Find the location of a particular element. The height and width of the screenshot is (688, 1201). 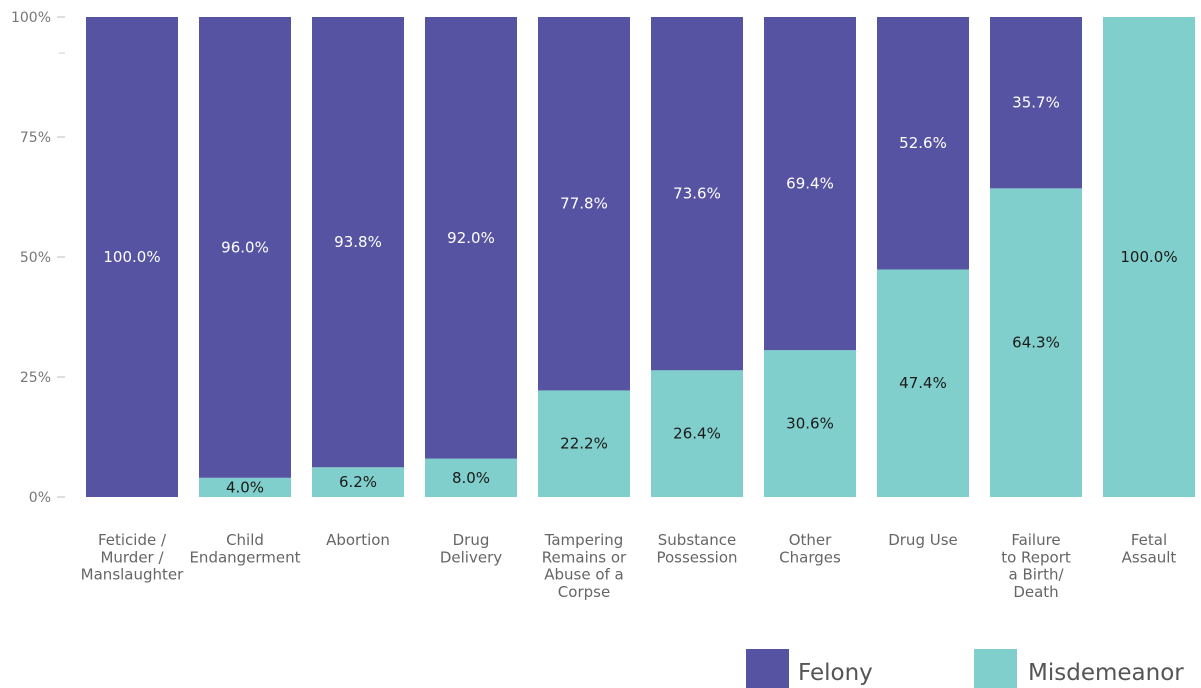

category-label: Abortion is located at coordinates (358, 540).